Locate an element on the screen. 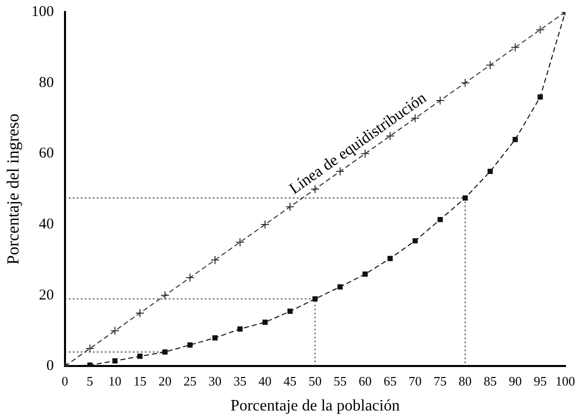 This screenshot has width=578, height=420. x-tick-label: 25 is located at coordinates (189, 380).